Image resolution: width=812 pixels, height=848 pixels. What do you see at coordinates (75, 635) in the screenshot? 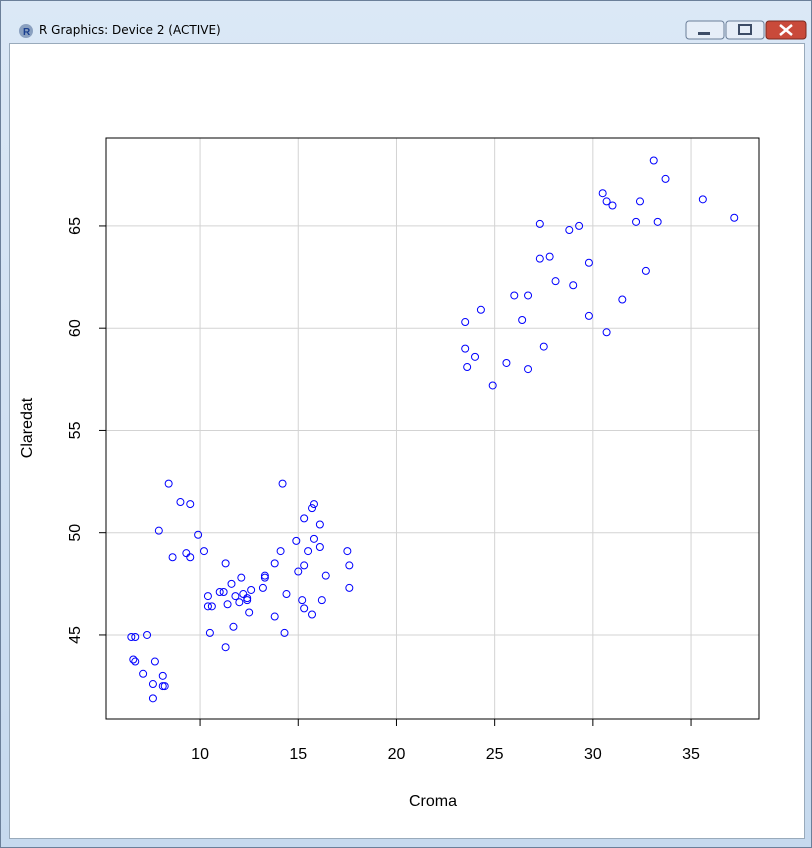
I see `y-tick-label: 45` at bounding box center [75, 635].